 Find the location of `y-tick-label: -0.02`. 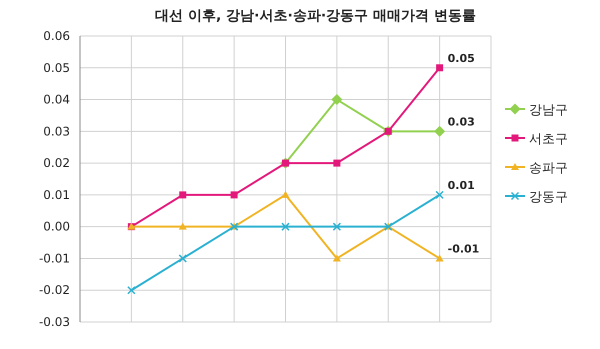

y-tick-label: -0.02 is located at coordinates (54, 290).